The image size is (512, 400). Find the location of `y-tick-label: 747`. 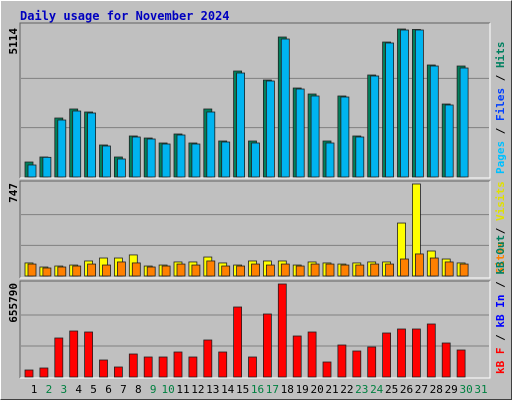

y-tick-label: 747 is located at coordinates (13, 193).